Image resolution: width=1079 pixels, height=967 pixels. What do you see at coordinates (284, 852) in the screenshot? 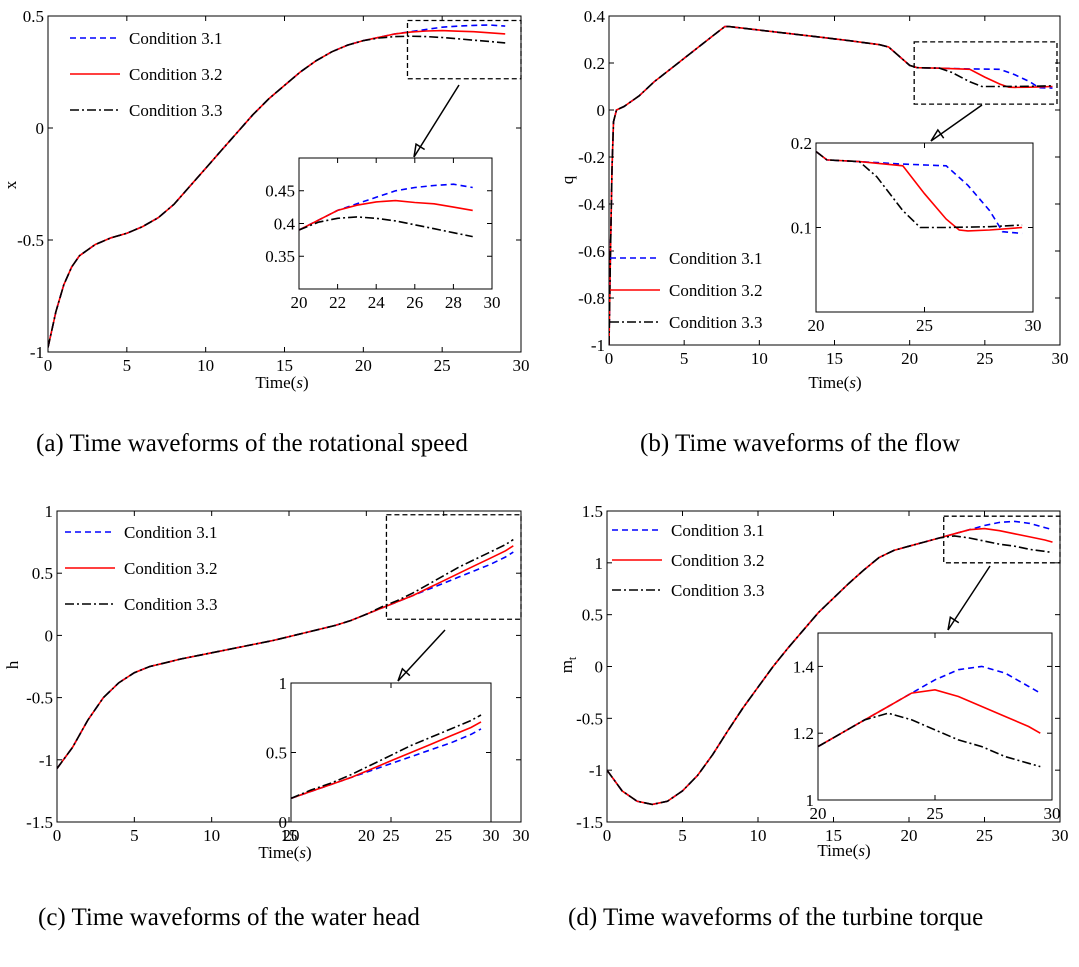
I see `panel-c-xlabel: Time(s)` at bounding box center [284, 852].